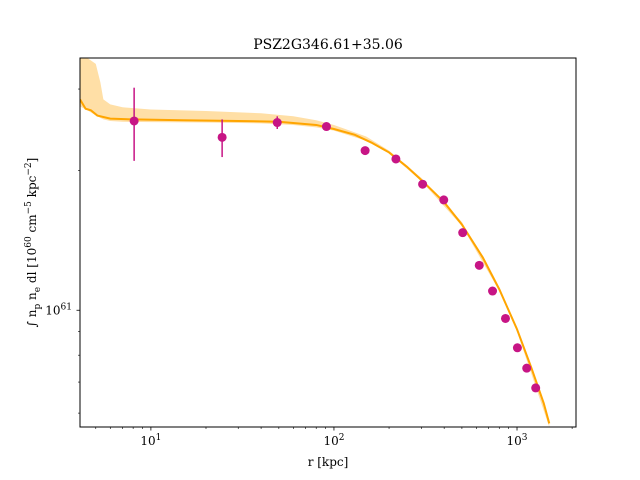 This screenshot has width=640, height=480. Describe the element at coordinates (328, 462) in the screenshot. I see `x-axis-label: r [kpc]` at that location.